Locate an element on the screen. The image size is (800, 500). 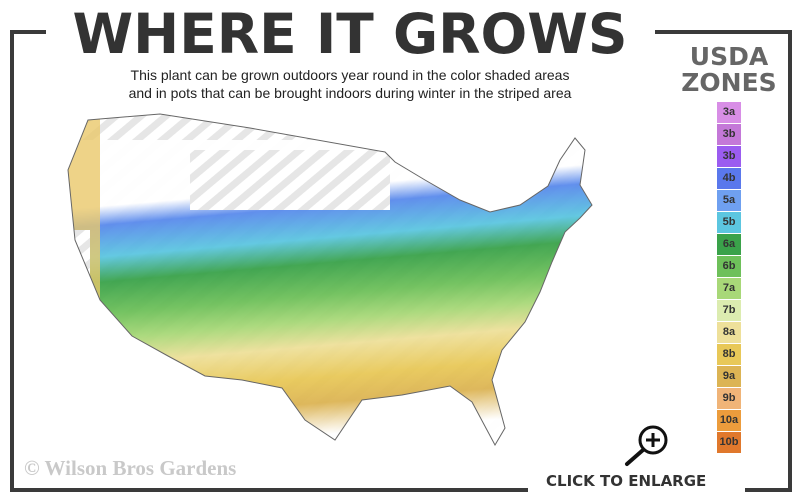
legend-zone-3a: 3a is located at coordinates (729, 112).